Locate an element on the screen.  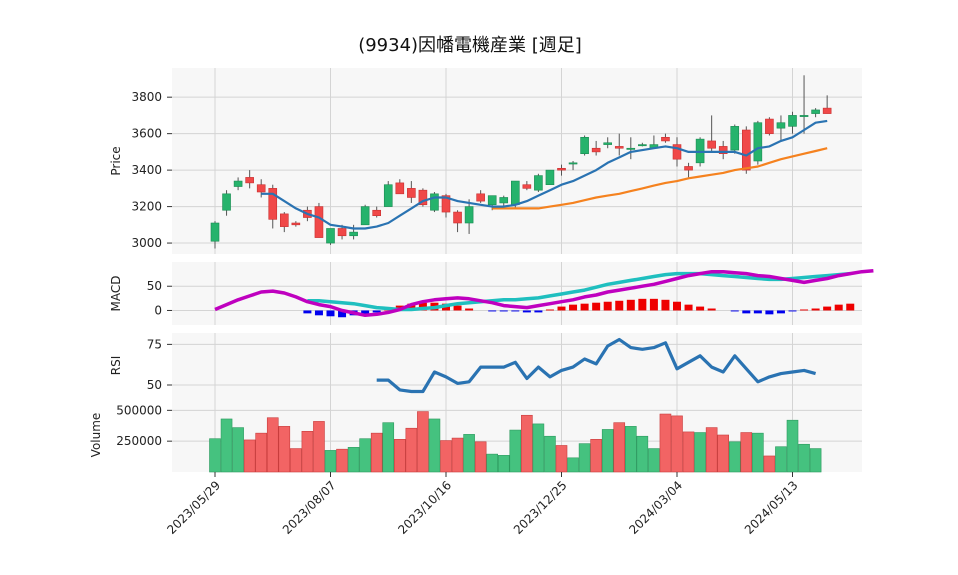
volume-ytick-label: 500000 is located at coordinates (139, 410).